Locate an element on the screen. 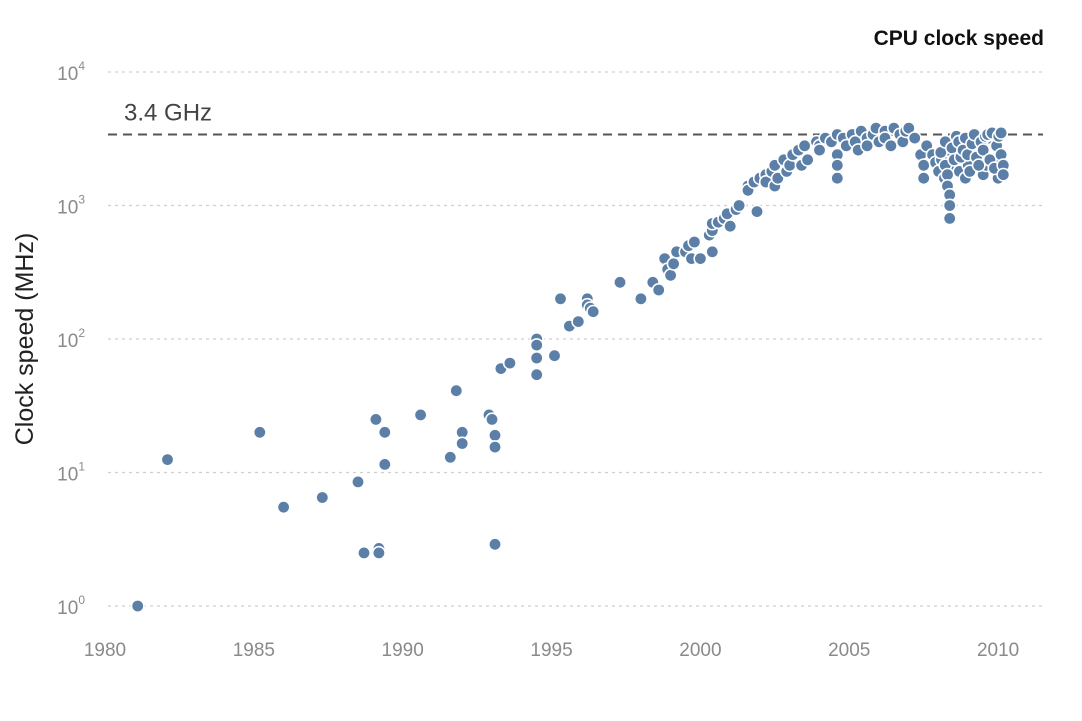 The width and height of the screenshot is (1082, 721). y-tick-label: 10⁴ is located at coordinates (71, 72).